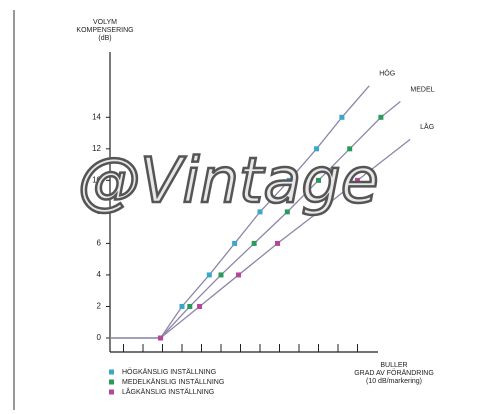 The height and width of the screenshot is (414, 494). Describe the element at coordinates (99, 211) in the screenshot. I see `y-tick-label: 8` at that location.